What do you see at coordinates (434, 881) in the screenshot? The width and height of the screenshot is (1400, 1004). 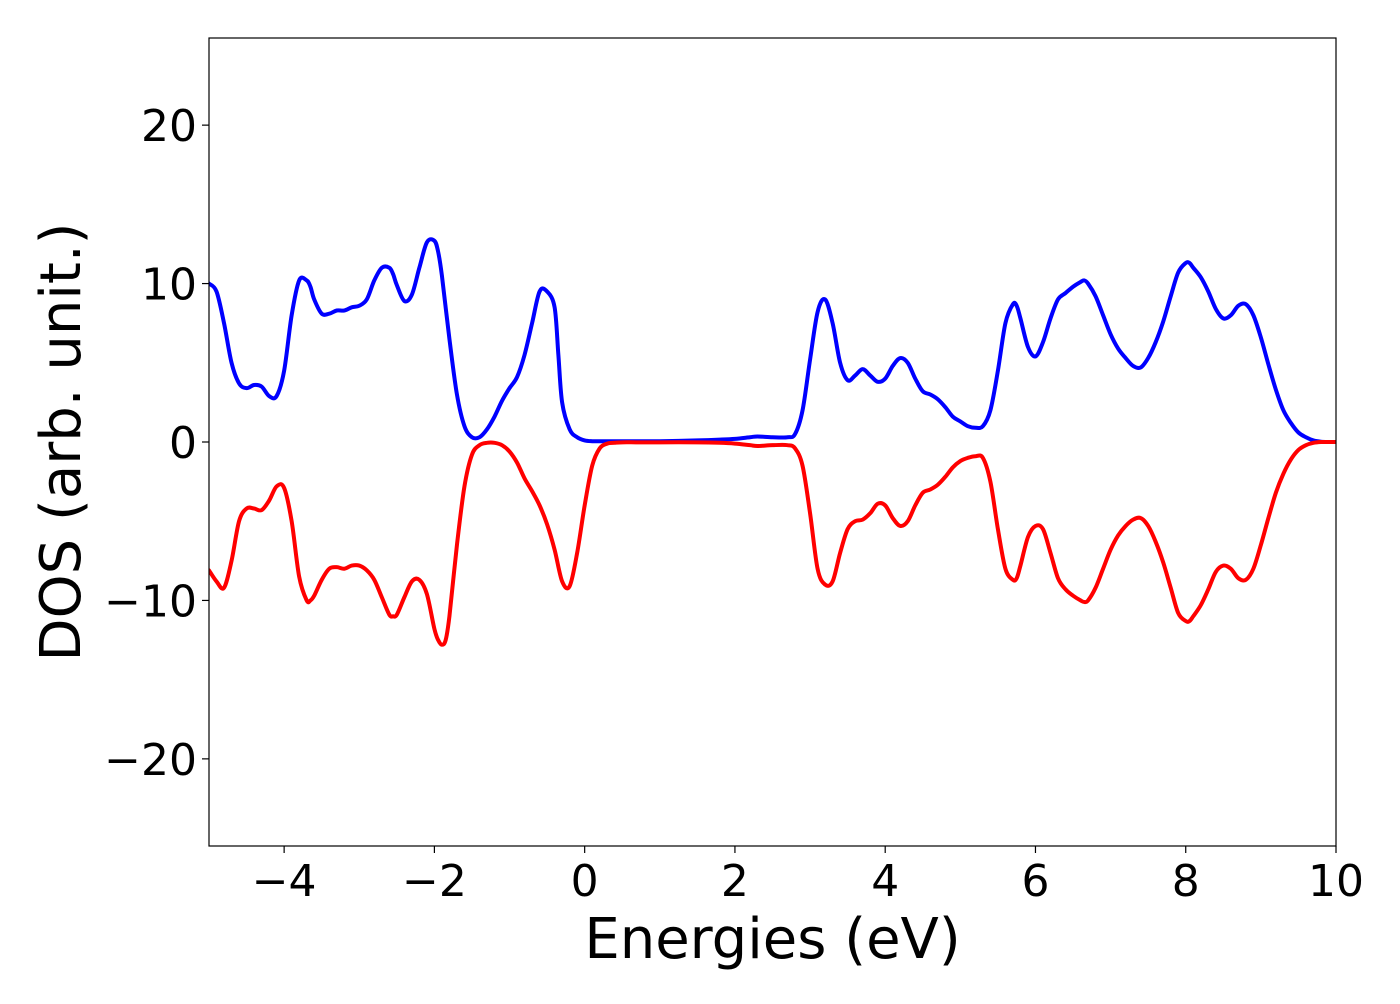 I see `x-tick-label: −2` at bounding box center [434, 881].